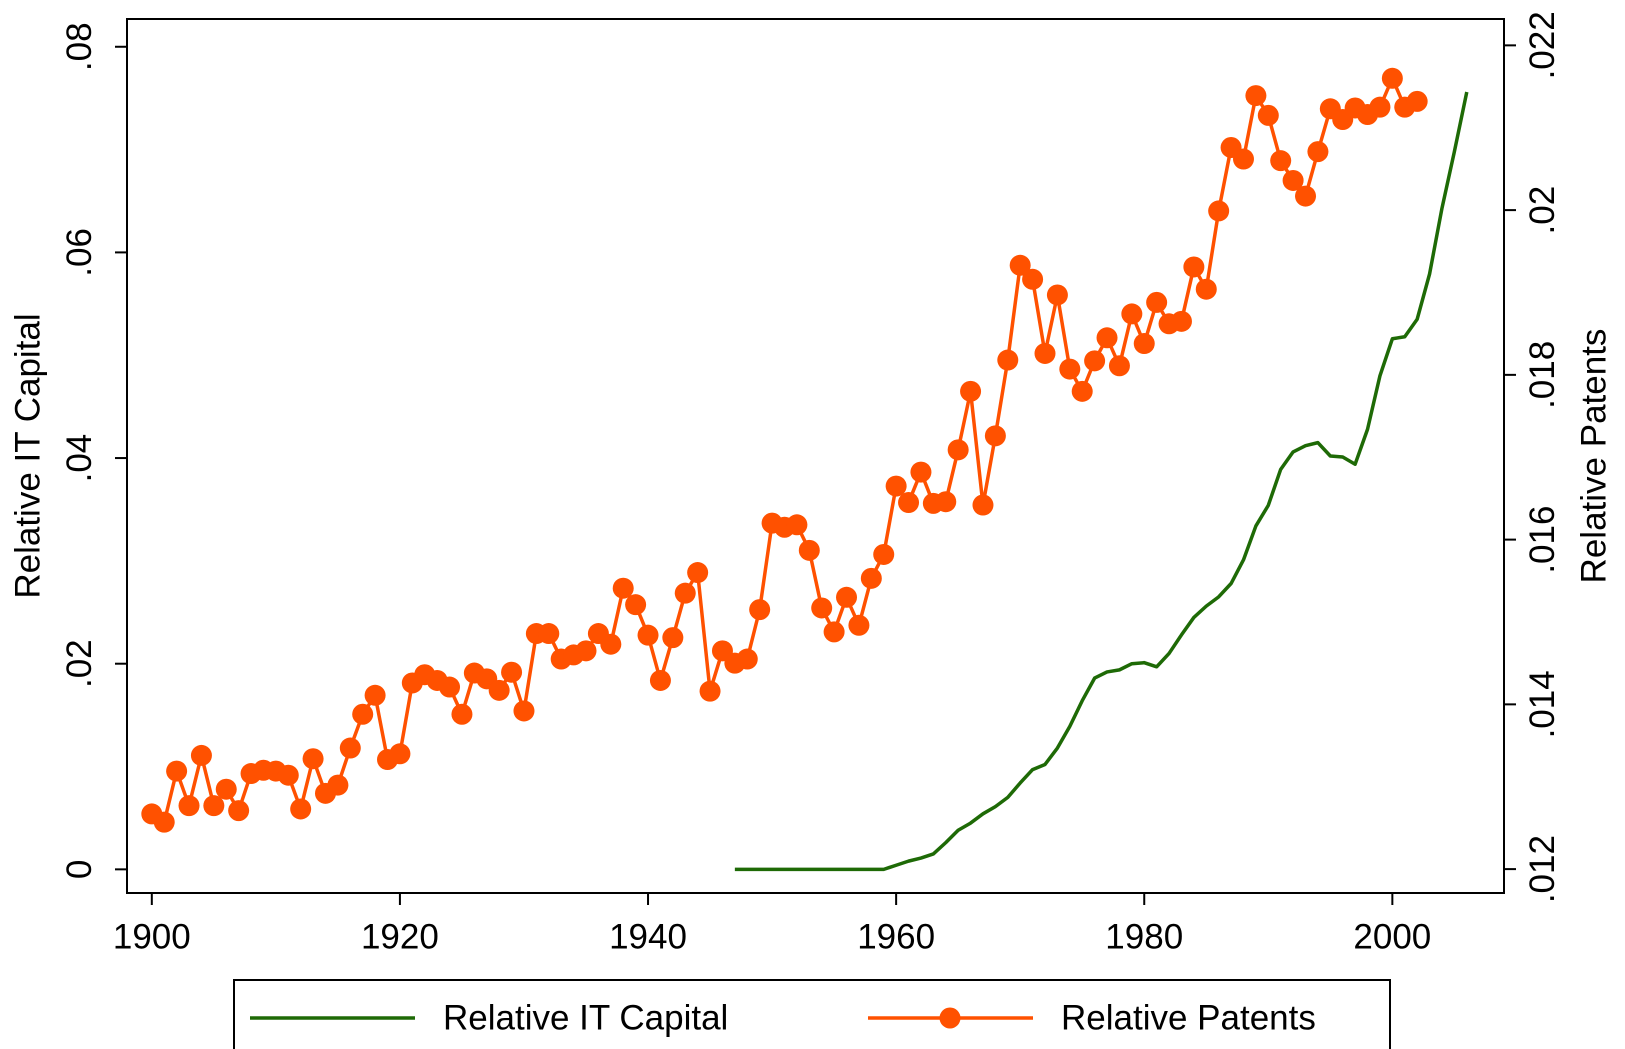 The image size is (1625, 1049). What do you see at coordinates (79, 869) in the screenshot?
I see `y-tick-label: 0` at bounding box center [79, 869].